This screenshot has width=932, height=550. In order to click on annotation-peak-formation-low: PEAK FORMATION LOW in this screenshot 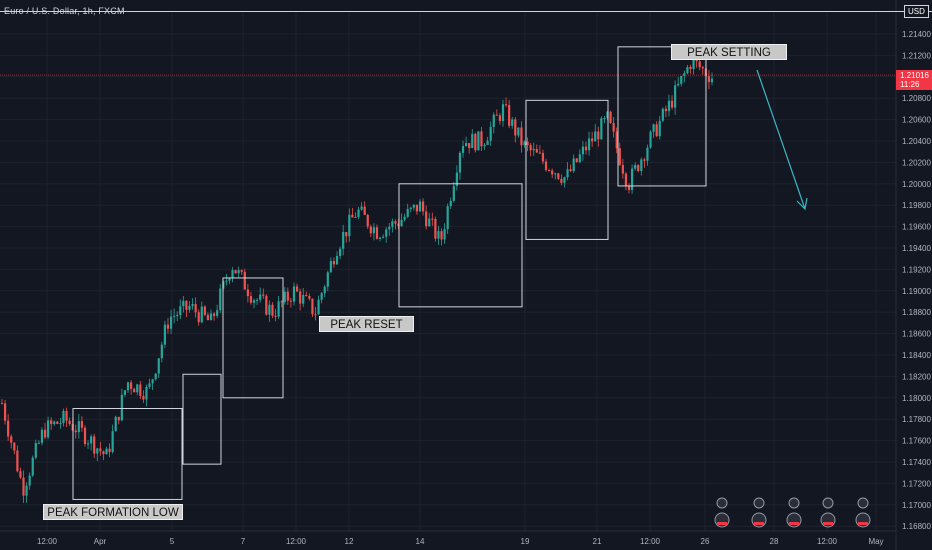, I will do `click(113, 512)`.